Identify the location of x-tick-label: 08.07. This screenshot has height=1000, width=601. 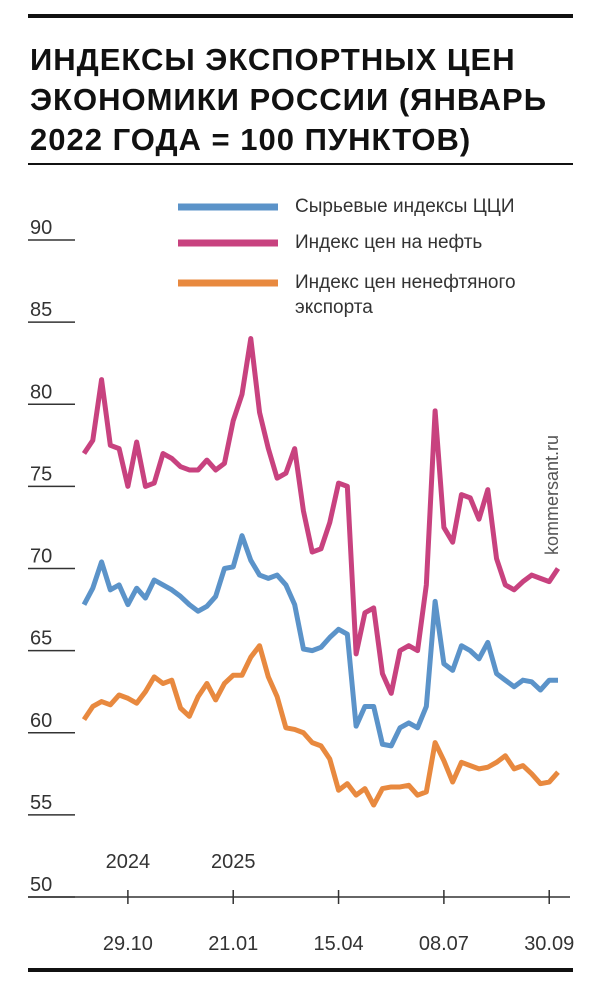
(444, 944).